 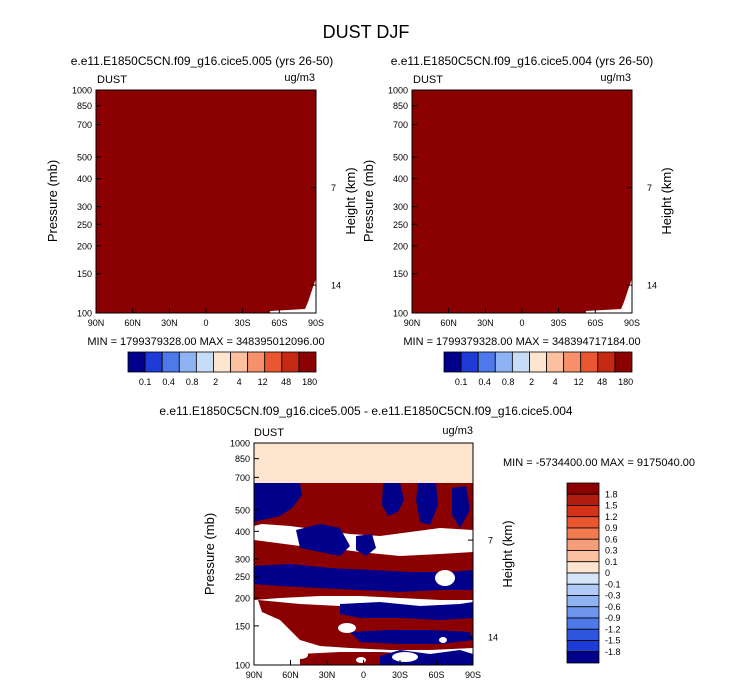 I want to click on y-axis-label: Pressure (mb), so click(x=368, y=201).